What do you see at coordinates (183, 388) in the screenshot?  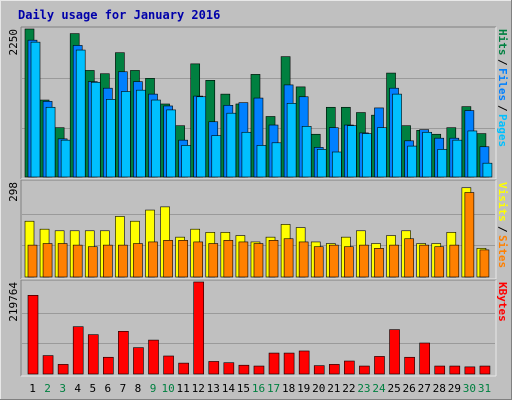 I see `x-label-day-11: 11` at bounding box center [183, 388].